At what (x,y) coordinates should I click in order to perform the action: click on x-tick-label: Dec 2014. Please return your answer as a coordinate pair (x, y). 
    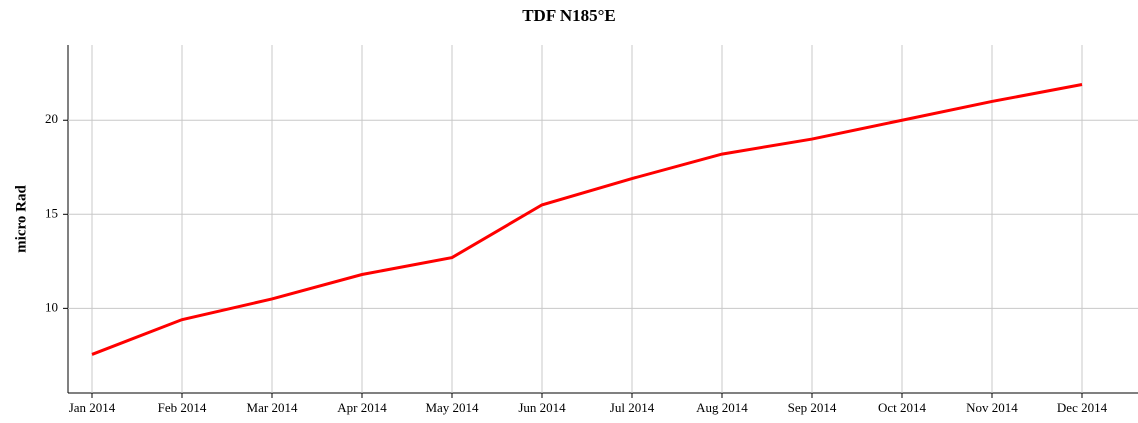
    Looking at the image, I should click on (1082, 407).